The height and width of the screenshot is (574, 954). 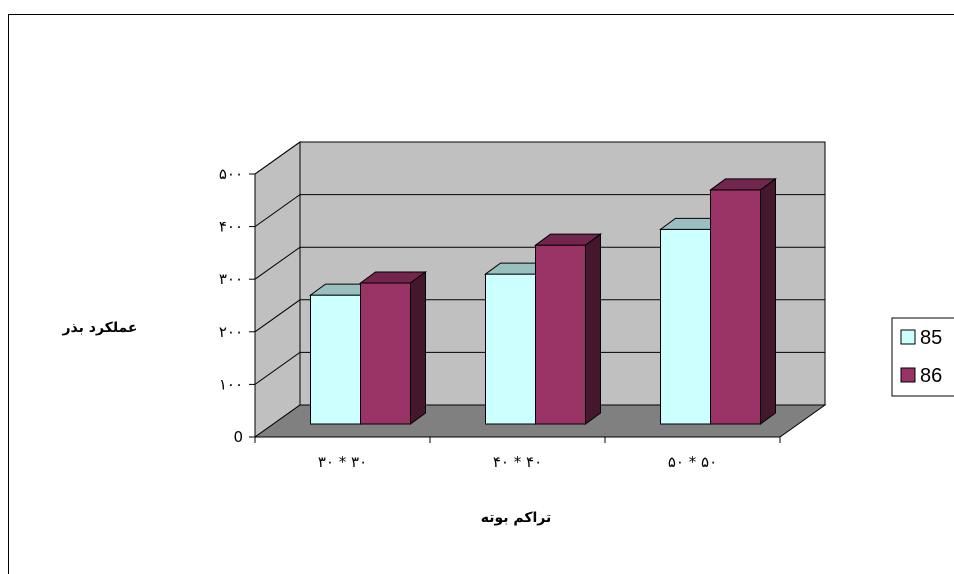 What do you see at coordinates (931, 376) in the screenshot?
I see `legend-label-86: 86` at bounding box center [931, 376].